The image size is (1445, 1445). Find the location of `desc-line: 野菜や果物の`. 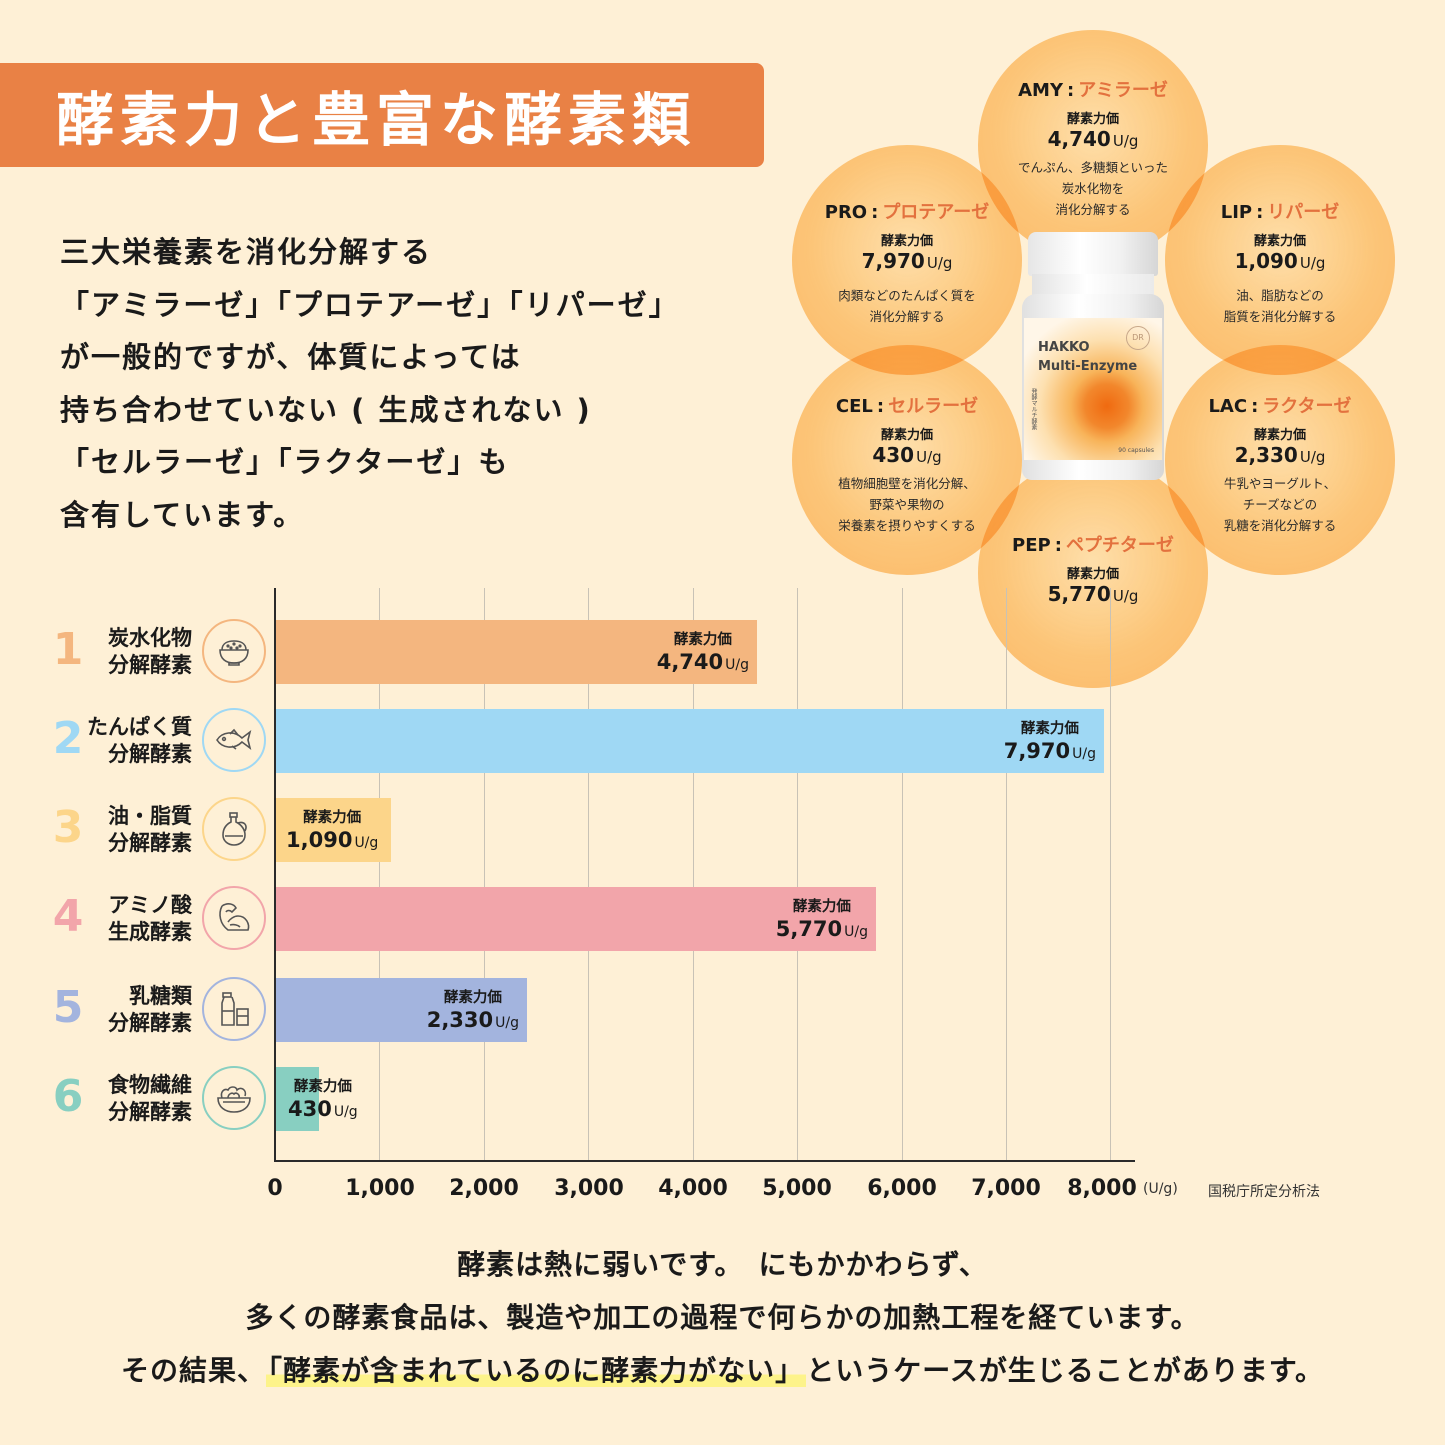

desc-line: 野菜や果物の is located at coordinates (907, 504).